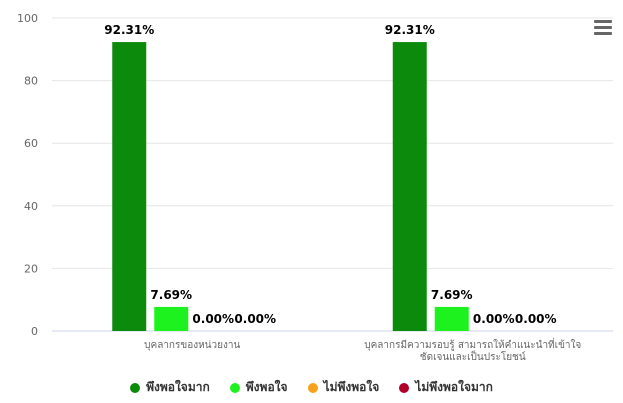 This screenshot has height=403, width=623. What do you see at coordinates (34, 331) in the screenshot?
I see `y-tick-label: 0` at bounding box center [34, 331].